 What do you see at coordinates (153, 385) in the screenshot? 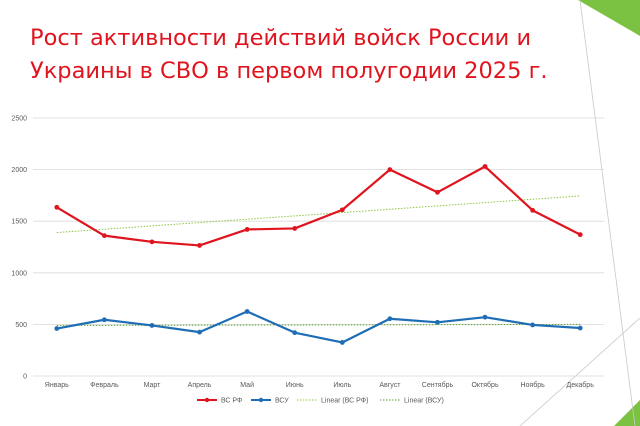
I see `x-tick-label: Март` at bounding box center [153, 385].